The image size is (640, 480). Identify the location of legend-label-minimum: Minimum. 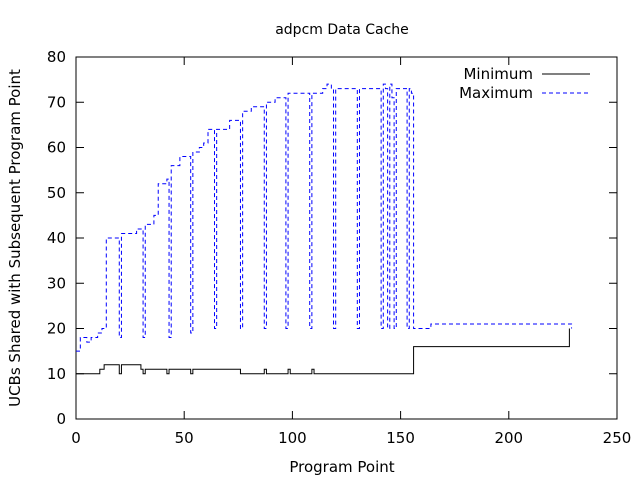
(498, 74).